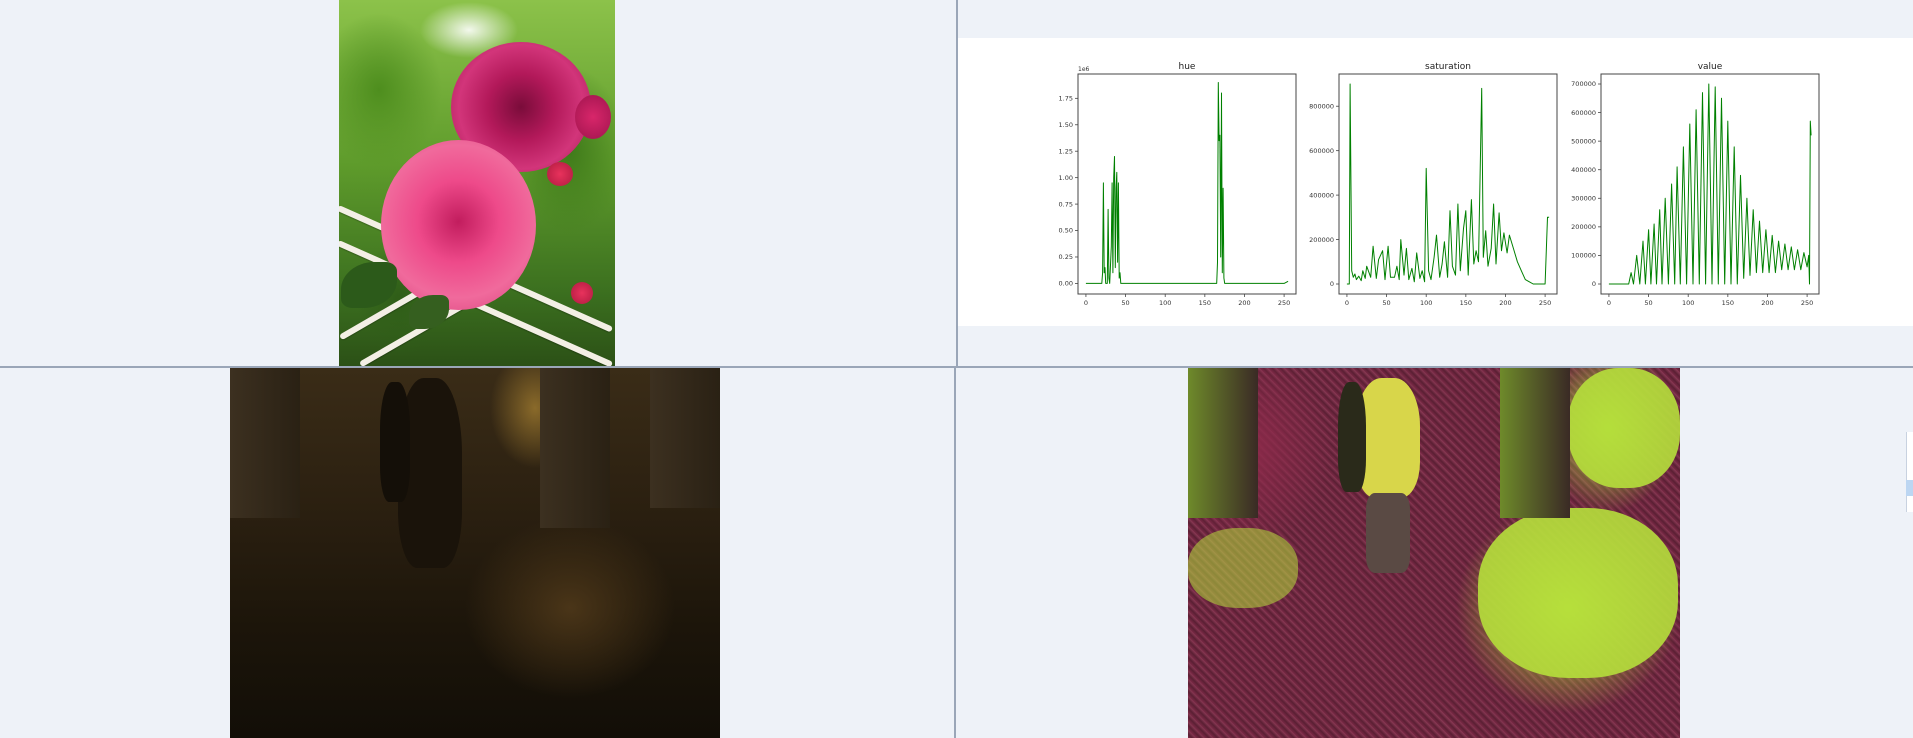 Image resolution: width=1913 pixels, height=738 pixels. What do you see at coordinates (1710, 67) in the screenshot?
I see `chart-value-title: value` at bounding box center [1710, 67].